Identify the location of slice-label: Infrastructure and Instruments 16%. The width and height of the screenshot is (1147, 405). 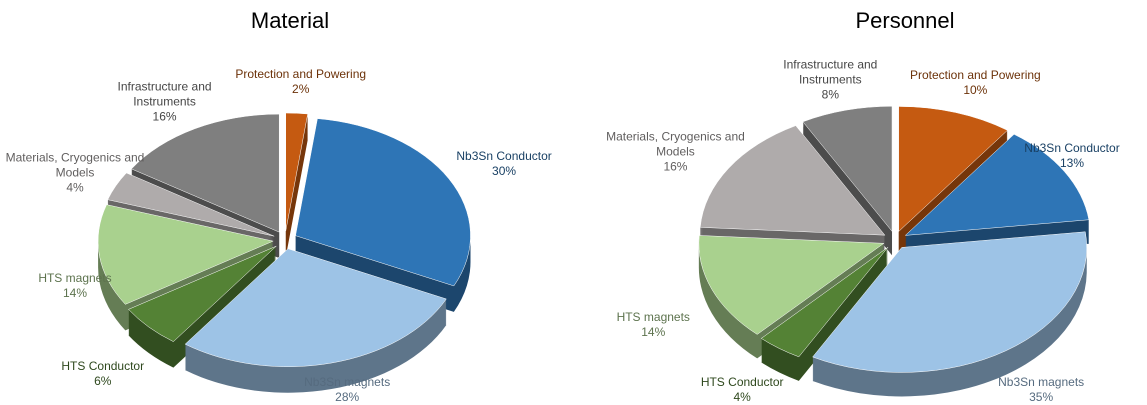
(165, 101).